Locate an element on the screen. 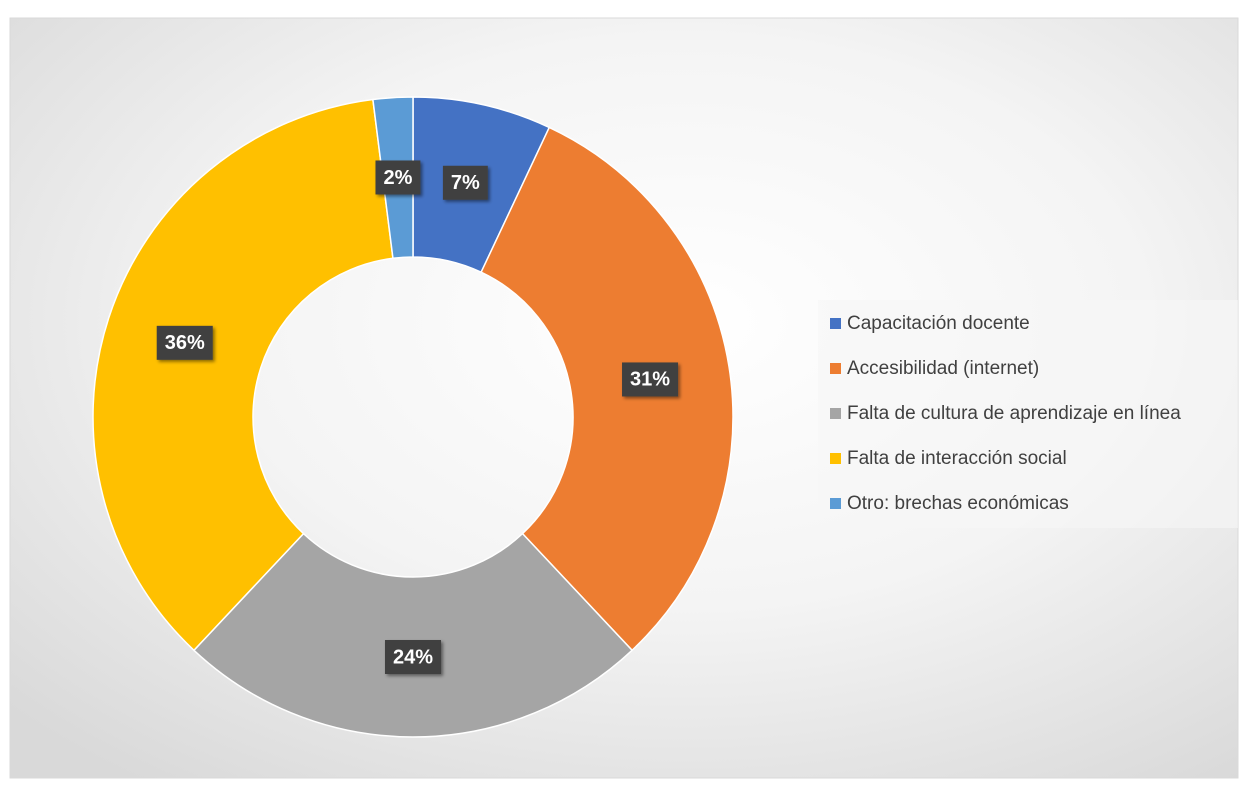 Image resolution: width=1248 pixels, height=807 pixels. data-label-text: 36% is located at coordinates (185, 343).